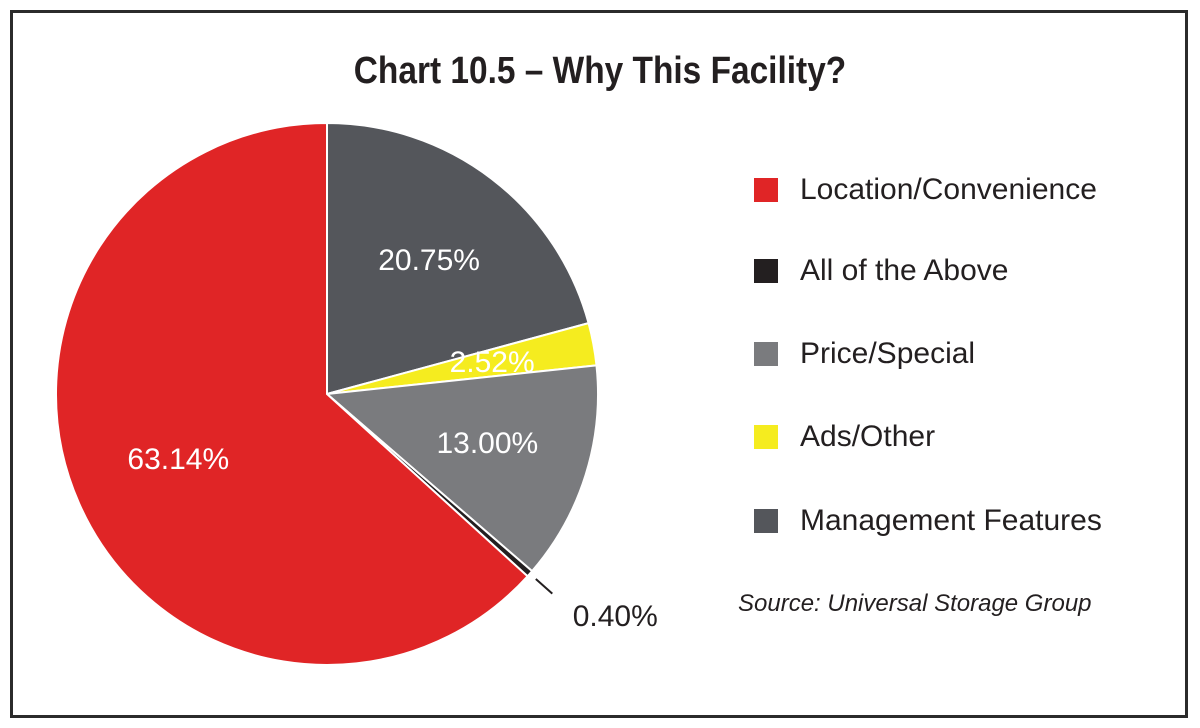  I want to click on legend-label: All of the Above, so click(904, 270).